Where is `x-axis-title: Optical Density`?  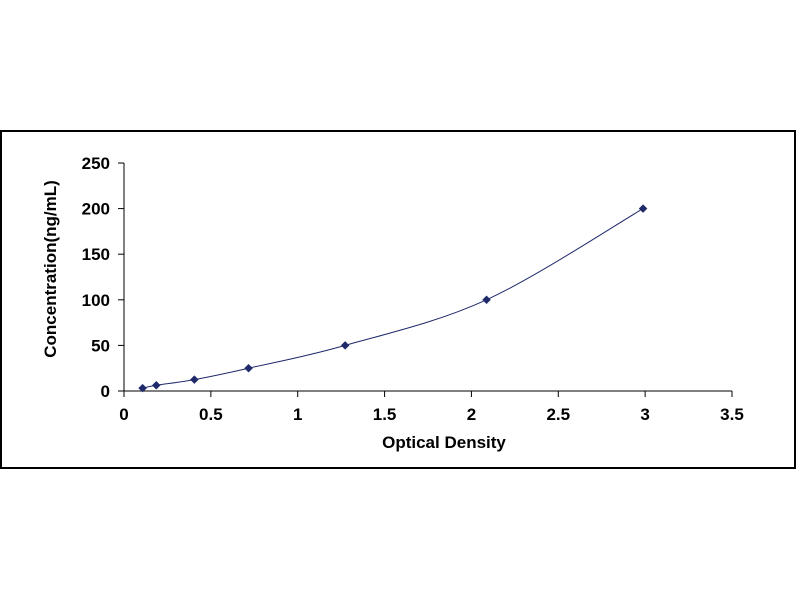 x-axis-title: Optical Density is located at coordinates (444, 442).